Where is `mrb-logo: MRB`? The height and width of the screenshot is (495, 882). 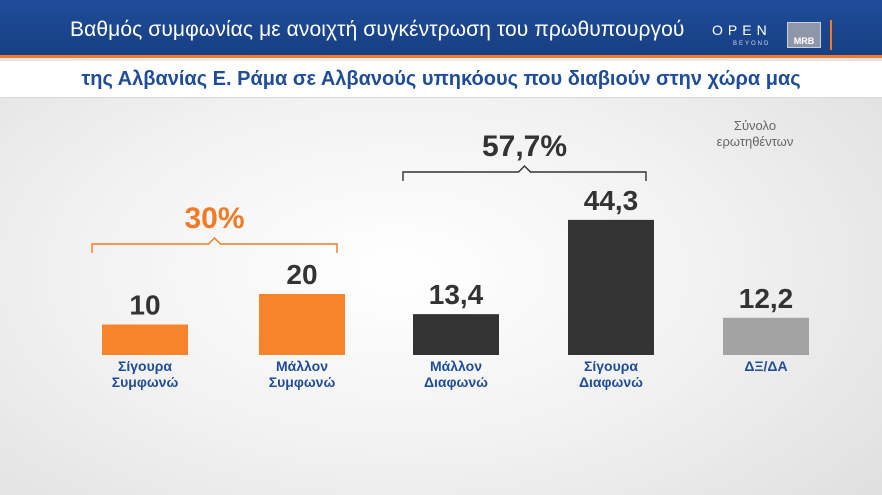 mrb-logo: MRB is located at coordinates (804, 35).